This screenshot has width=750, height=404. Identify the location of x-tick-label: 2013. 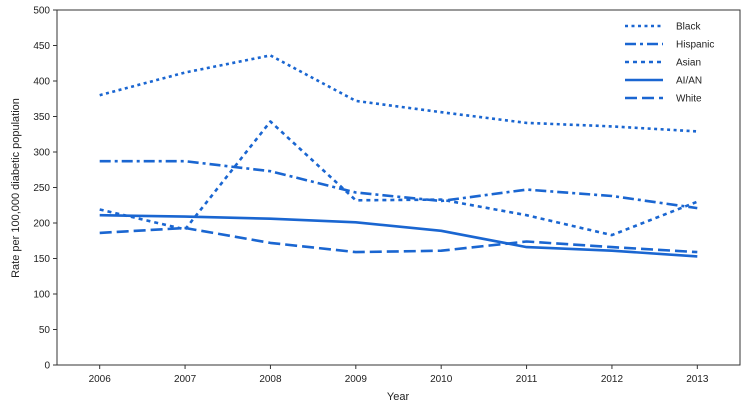
(697, 379).